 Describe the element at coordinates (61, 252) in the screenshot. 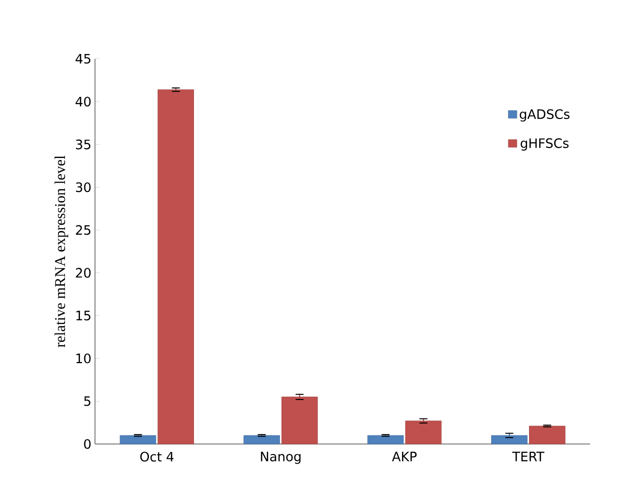

I see `y-axis-title: relative mRNA expression level` at that location.